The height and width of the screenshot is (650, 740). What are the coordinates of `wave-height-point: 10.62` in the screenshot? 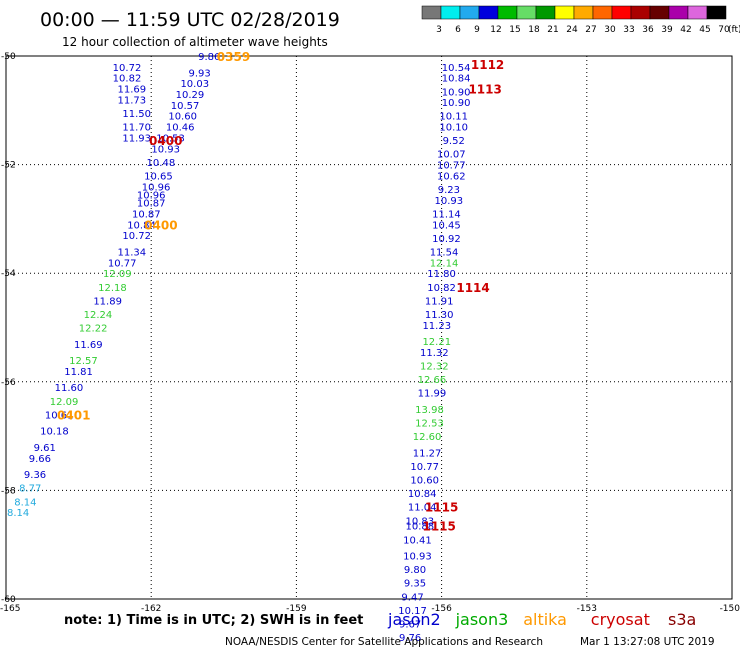 It's located at (451, 176).